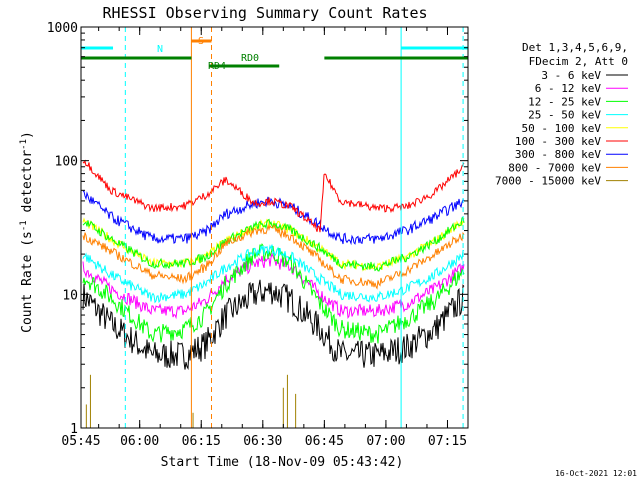 The width and height of the screenshot is (640, 480). I want to click on y-tick-label-3: 1000, so click(62, 28).